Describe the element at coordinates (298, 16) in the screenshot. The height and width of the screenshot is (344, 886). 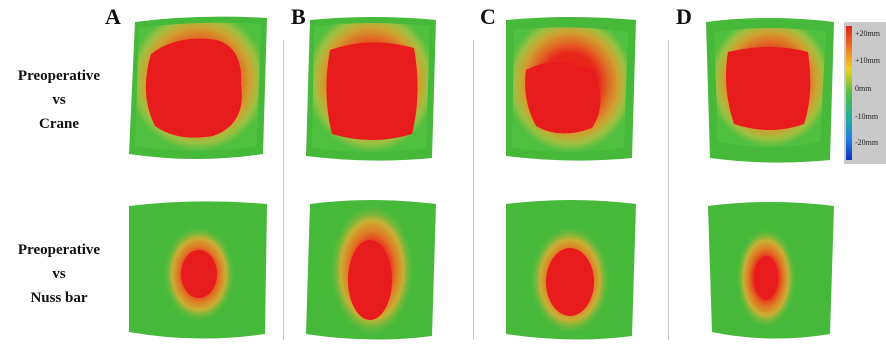
I see `column-letter-b: B` at that location.